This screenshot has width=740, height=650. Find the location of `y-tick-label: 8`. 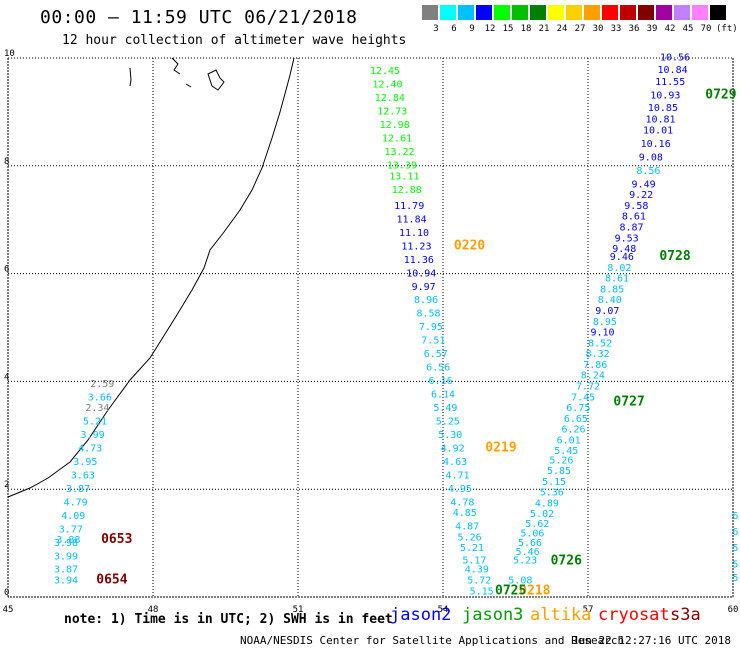

y-tick-label: 8 is located at coordinates (6, 162).